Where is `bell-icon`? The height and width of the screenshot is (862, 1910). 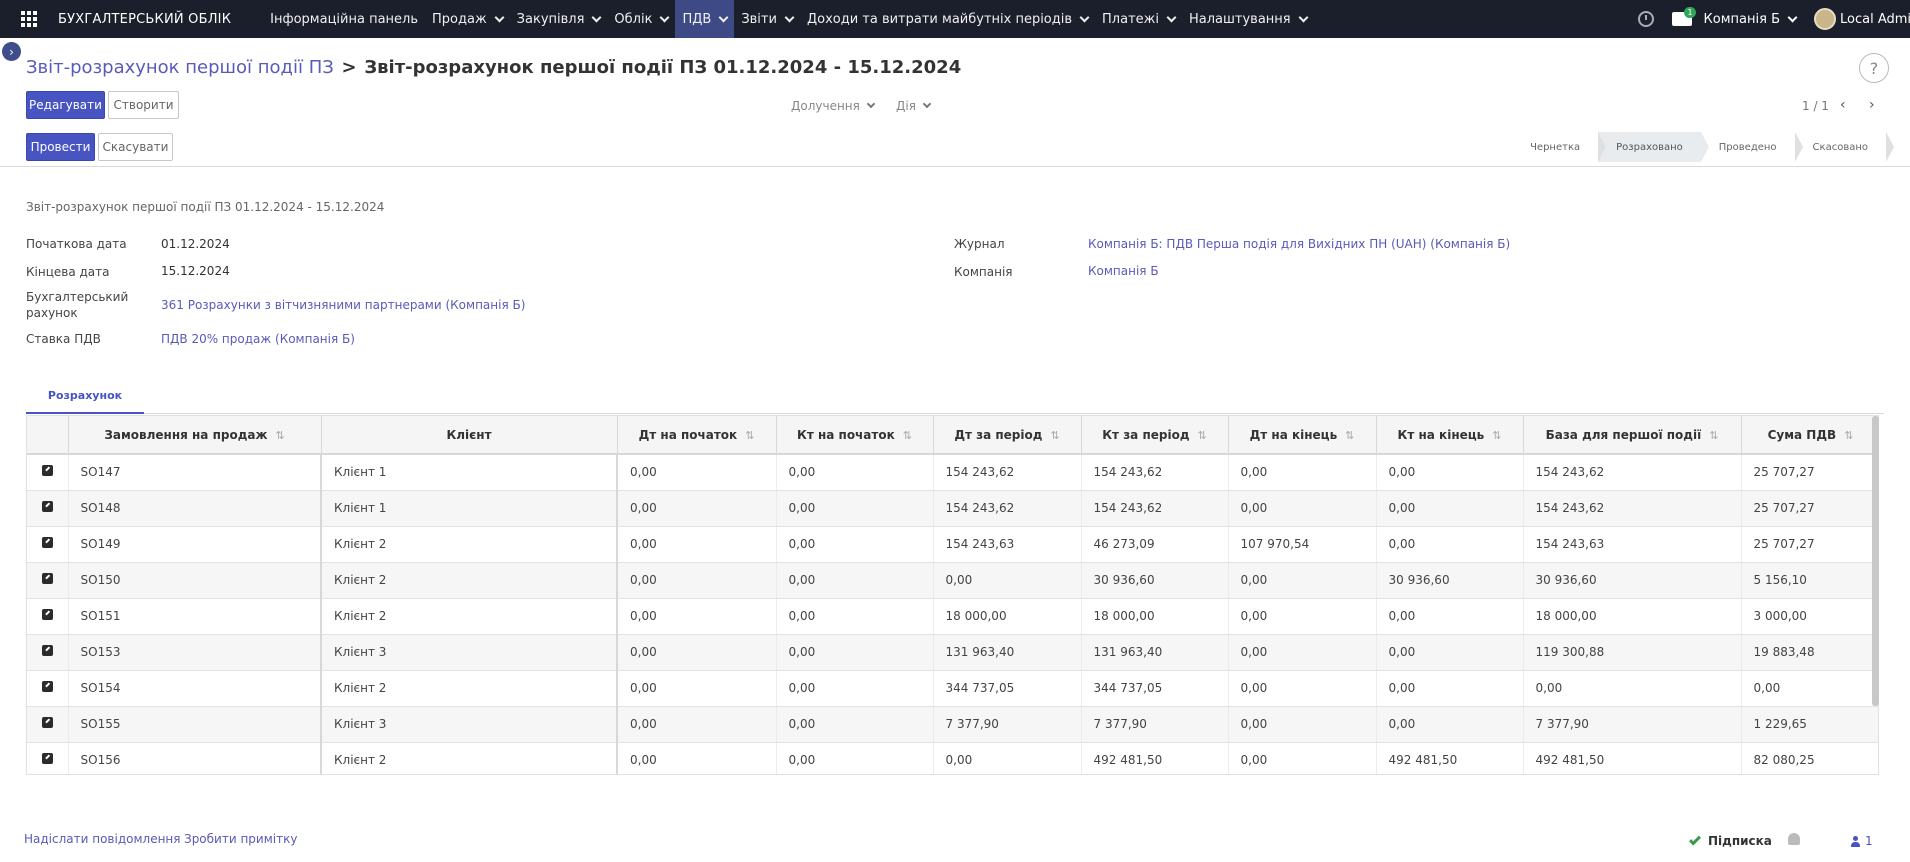
bell-icon is located at coordinates (1794, 839).